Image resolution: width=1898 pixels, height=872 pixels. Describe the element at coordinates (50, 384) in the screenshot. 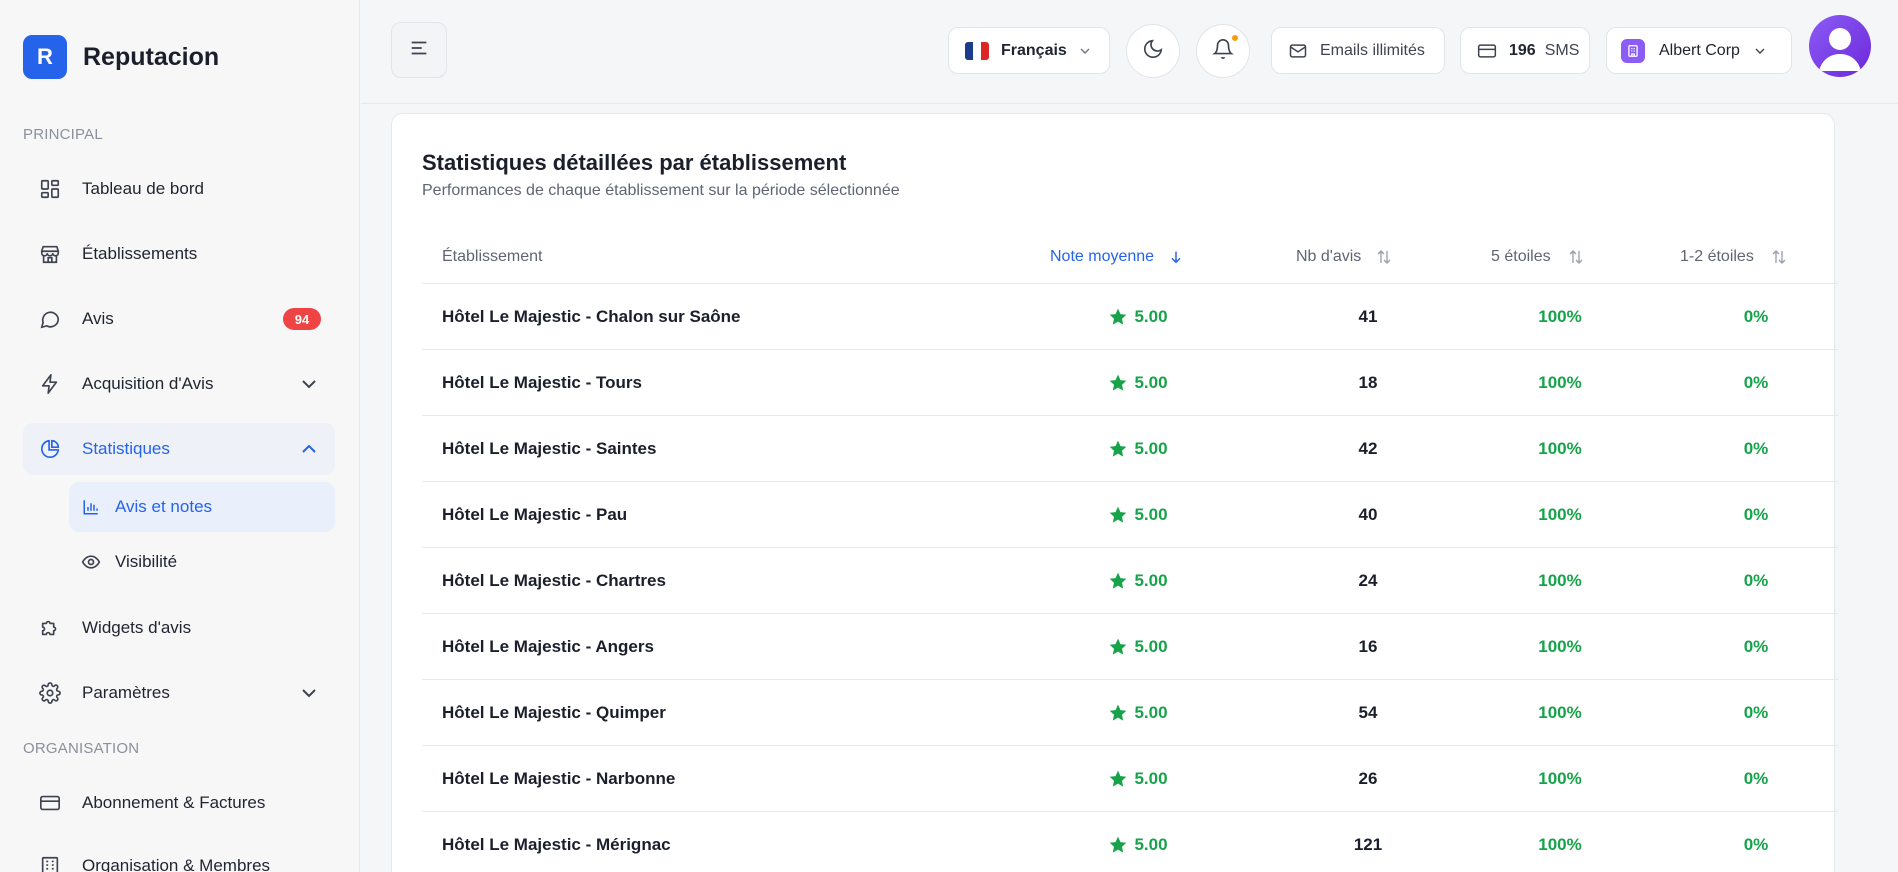

I see `bolt-icon` at that location.